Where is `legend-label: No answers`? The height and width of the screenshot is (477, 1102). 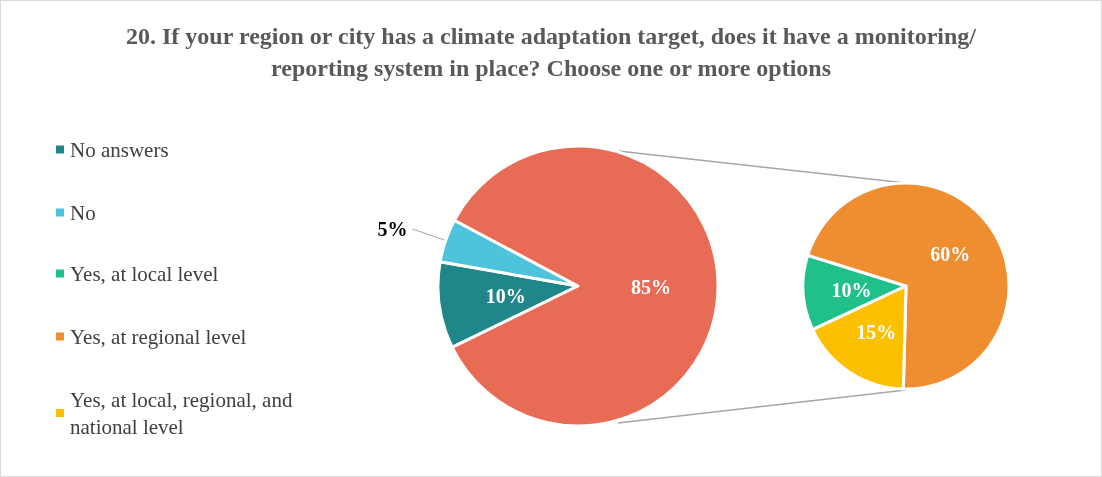
legend-label: No answers is located at coordinates (119, 149).